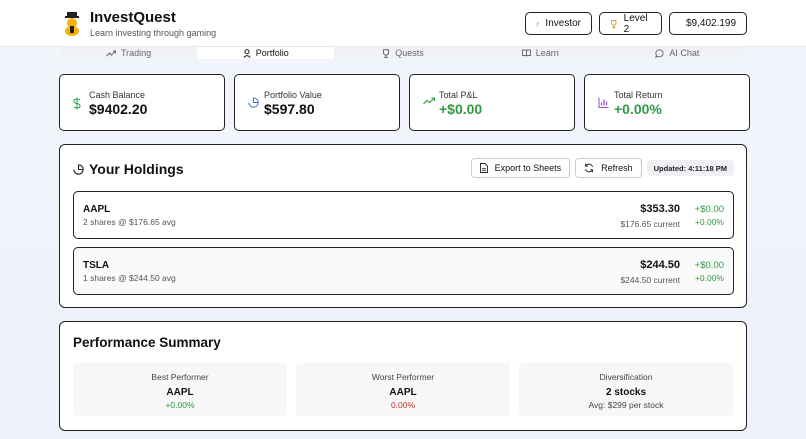 The image size is (806, 439). Describe the element at coordinates (660, 209) in the screenshot. I see `holding-value: $353.30` at that location.